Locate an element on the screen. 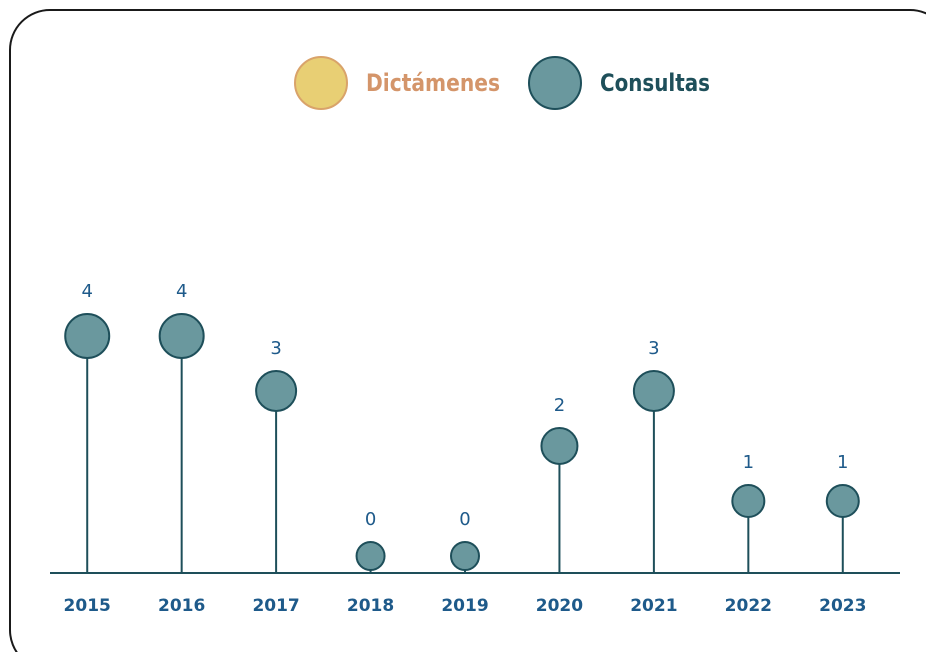  x-tick-label: 2017 is located at coordinates (275, 606).